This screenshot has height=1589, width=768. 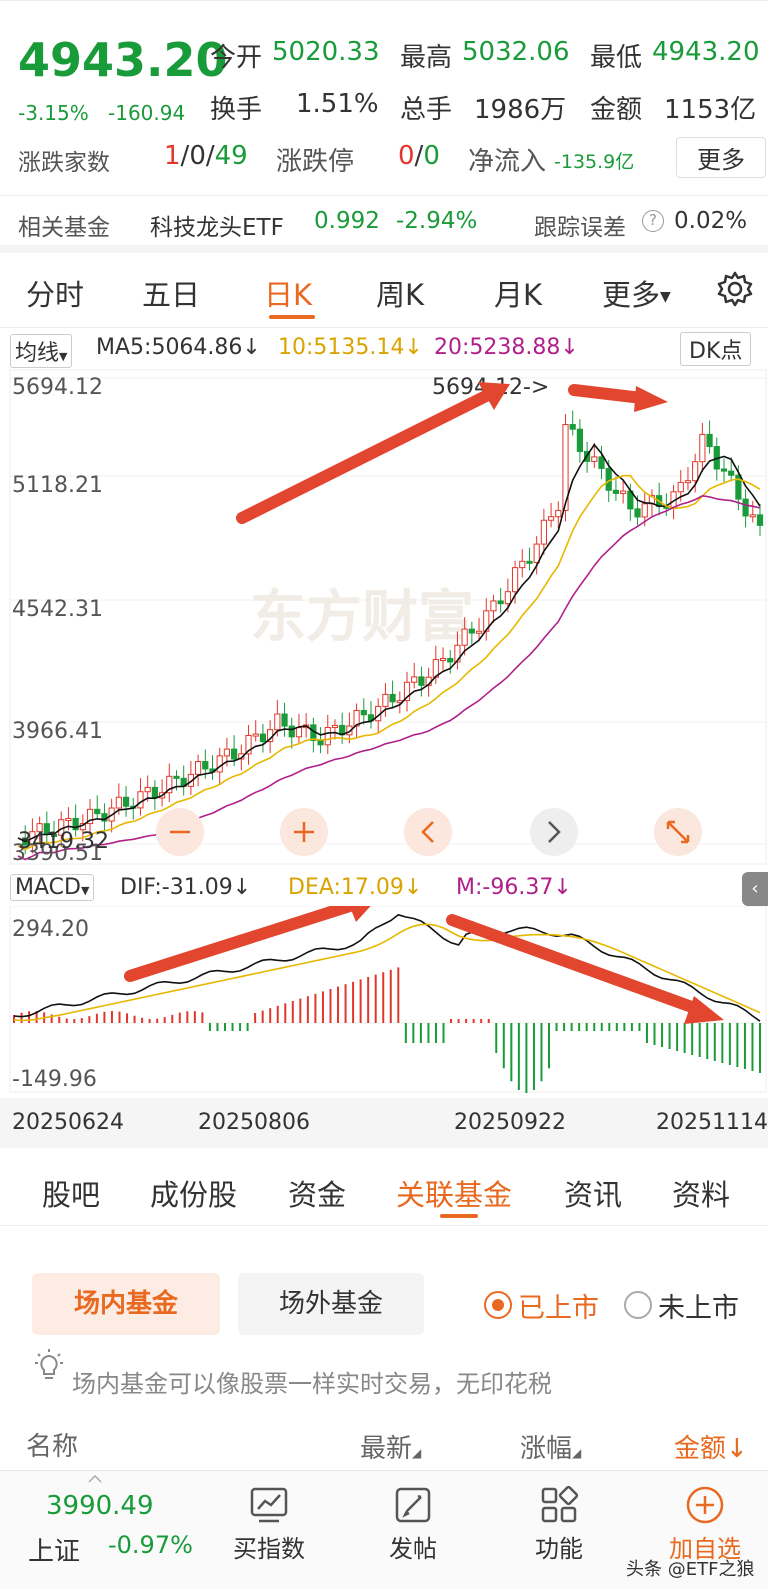 I want to click on ma20-value: 20:5238.88↓, so click(x=506, y=347).